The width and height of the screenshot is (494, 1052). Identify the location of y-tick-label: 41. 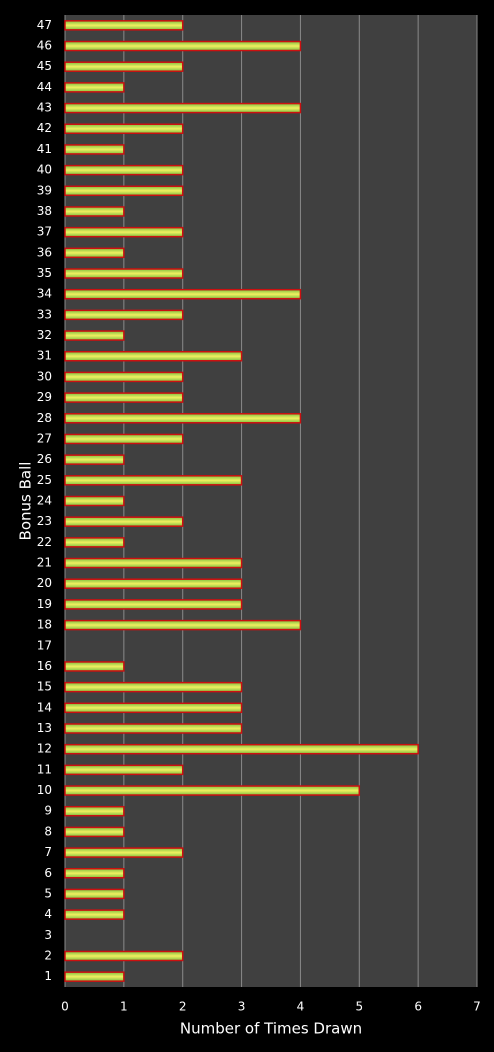
(44, 149).